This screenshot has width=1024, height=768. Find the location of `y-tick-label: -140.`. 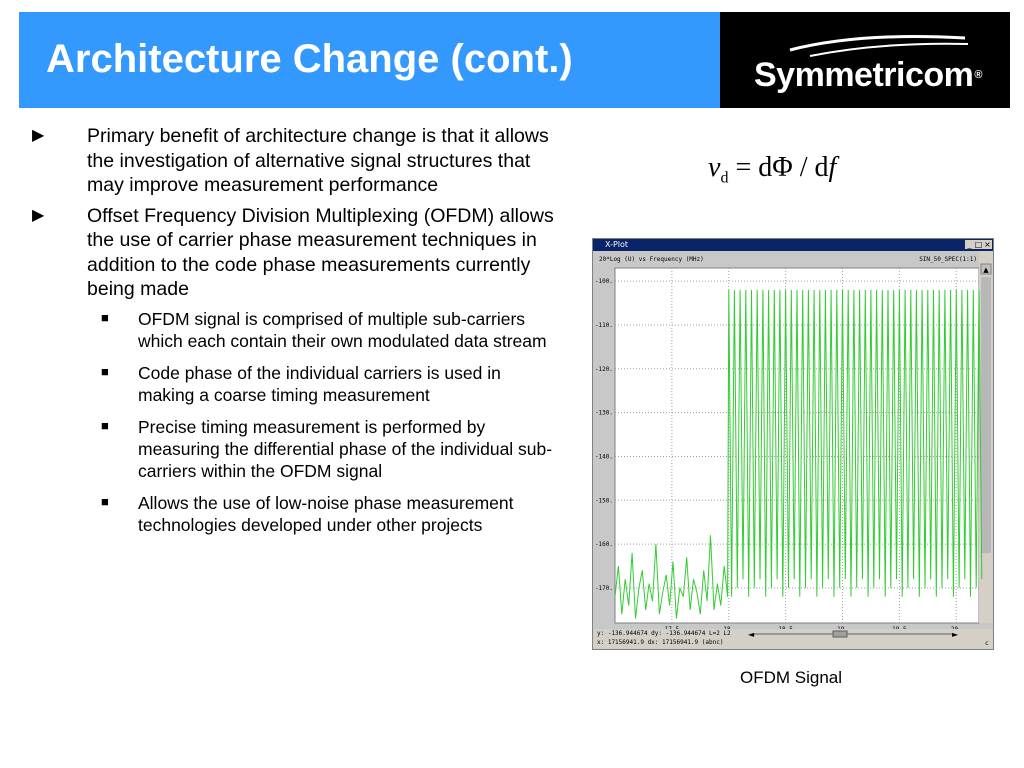

y-tick-label: -140. is located at coordinates (604, 456).